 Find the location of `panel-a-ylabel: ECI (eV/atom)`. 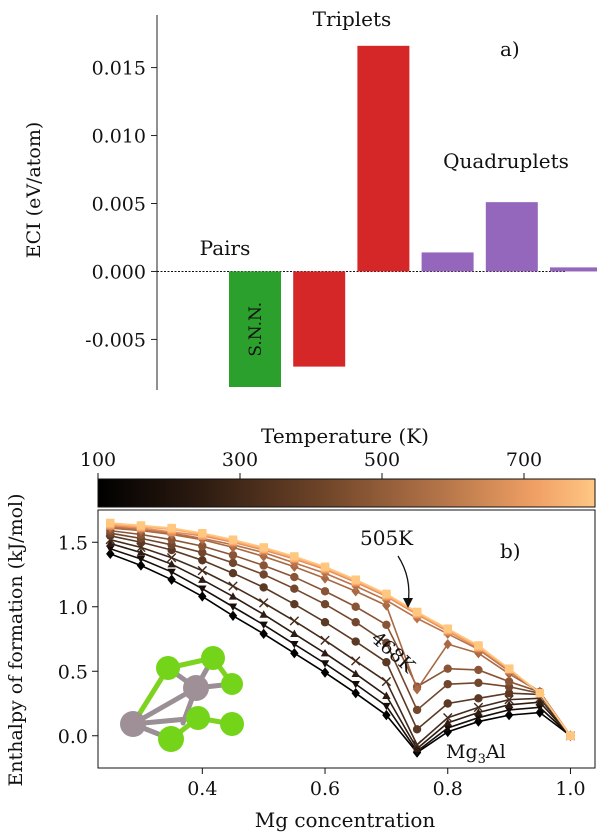

panel-a-ylabel: ECI (eV/atom) is located at coordinates (34, 190).